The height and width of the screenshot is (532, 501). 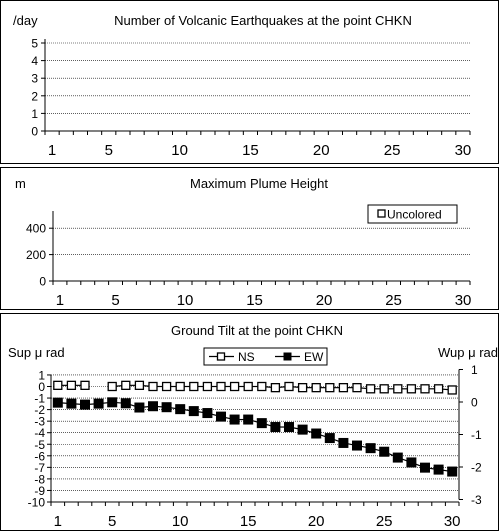 What do you see at coordinates (39, 399) in the screenshot?
I see `left-y-tick-label: -1` at bounding box center [39, 399].